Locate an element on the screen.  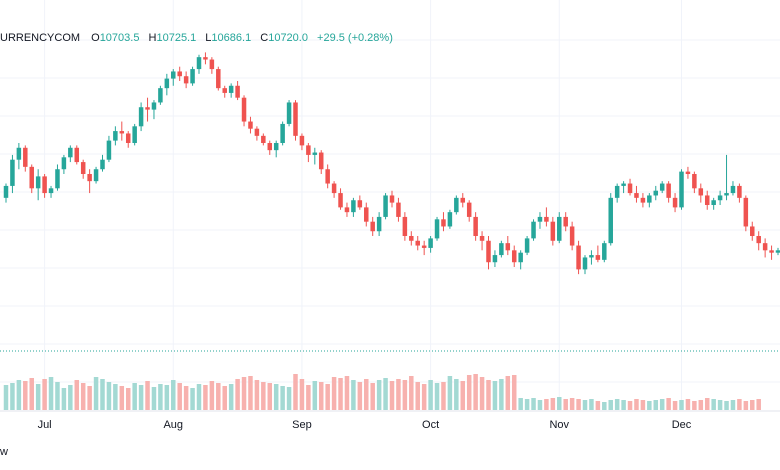
high-label: H is located at coordinates (152, 38).